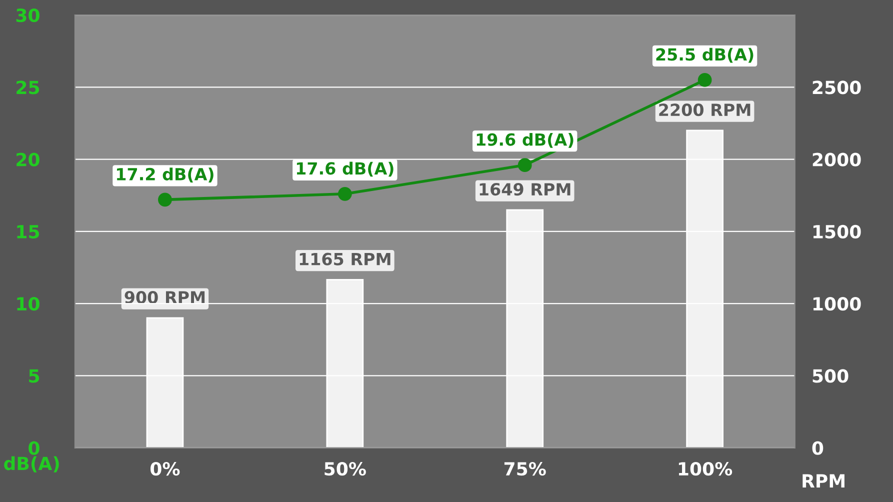 This screenshot has width=893, height=502. Describe the element at coordinates (34, 448) in the screenshot. I see `y-tick-label: 0` at that location.